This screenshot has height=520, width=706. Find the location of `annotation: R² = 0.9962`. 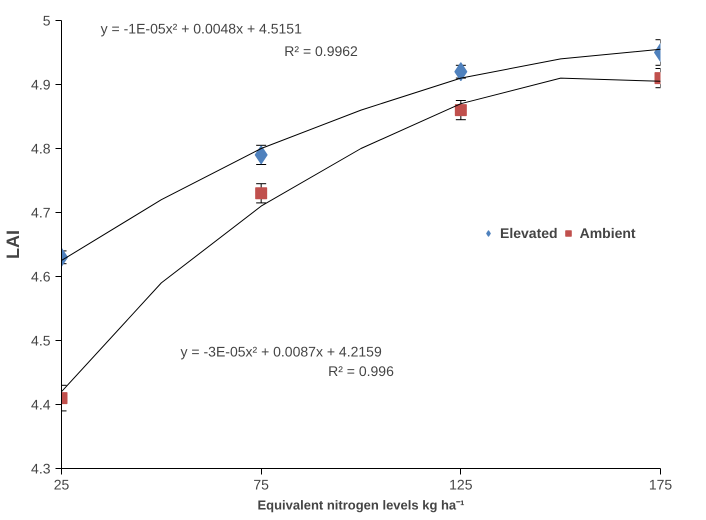

annotation: R² = 0.9962 is located at coordinates (321, 50).